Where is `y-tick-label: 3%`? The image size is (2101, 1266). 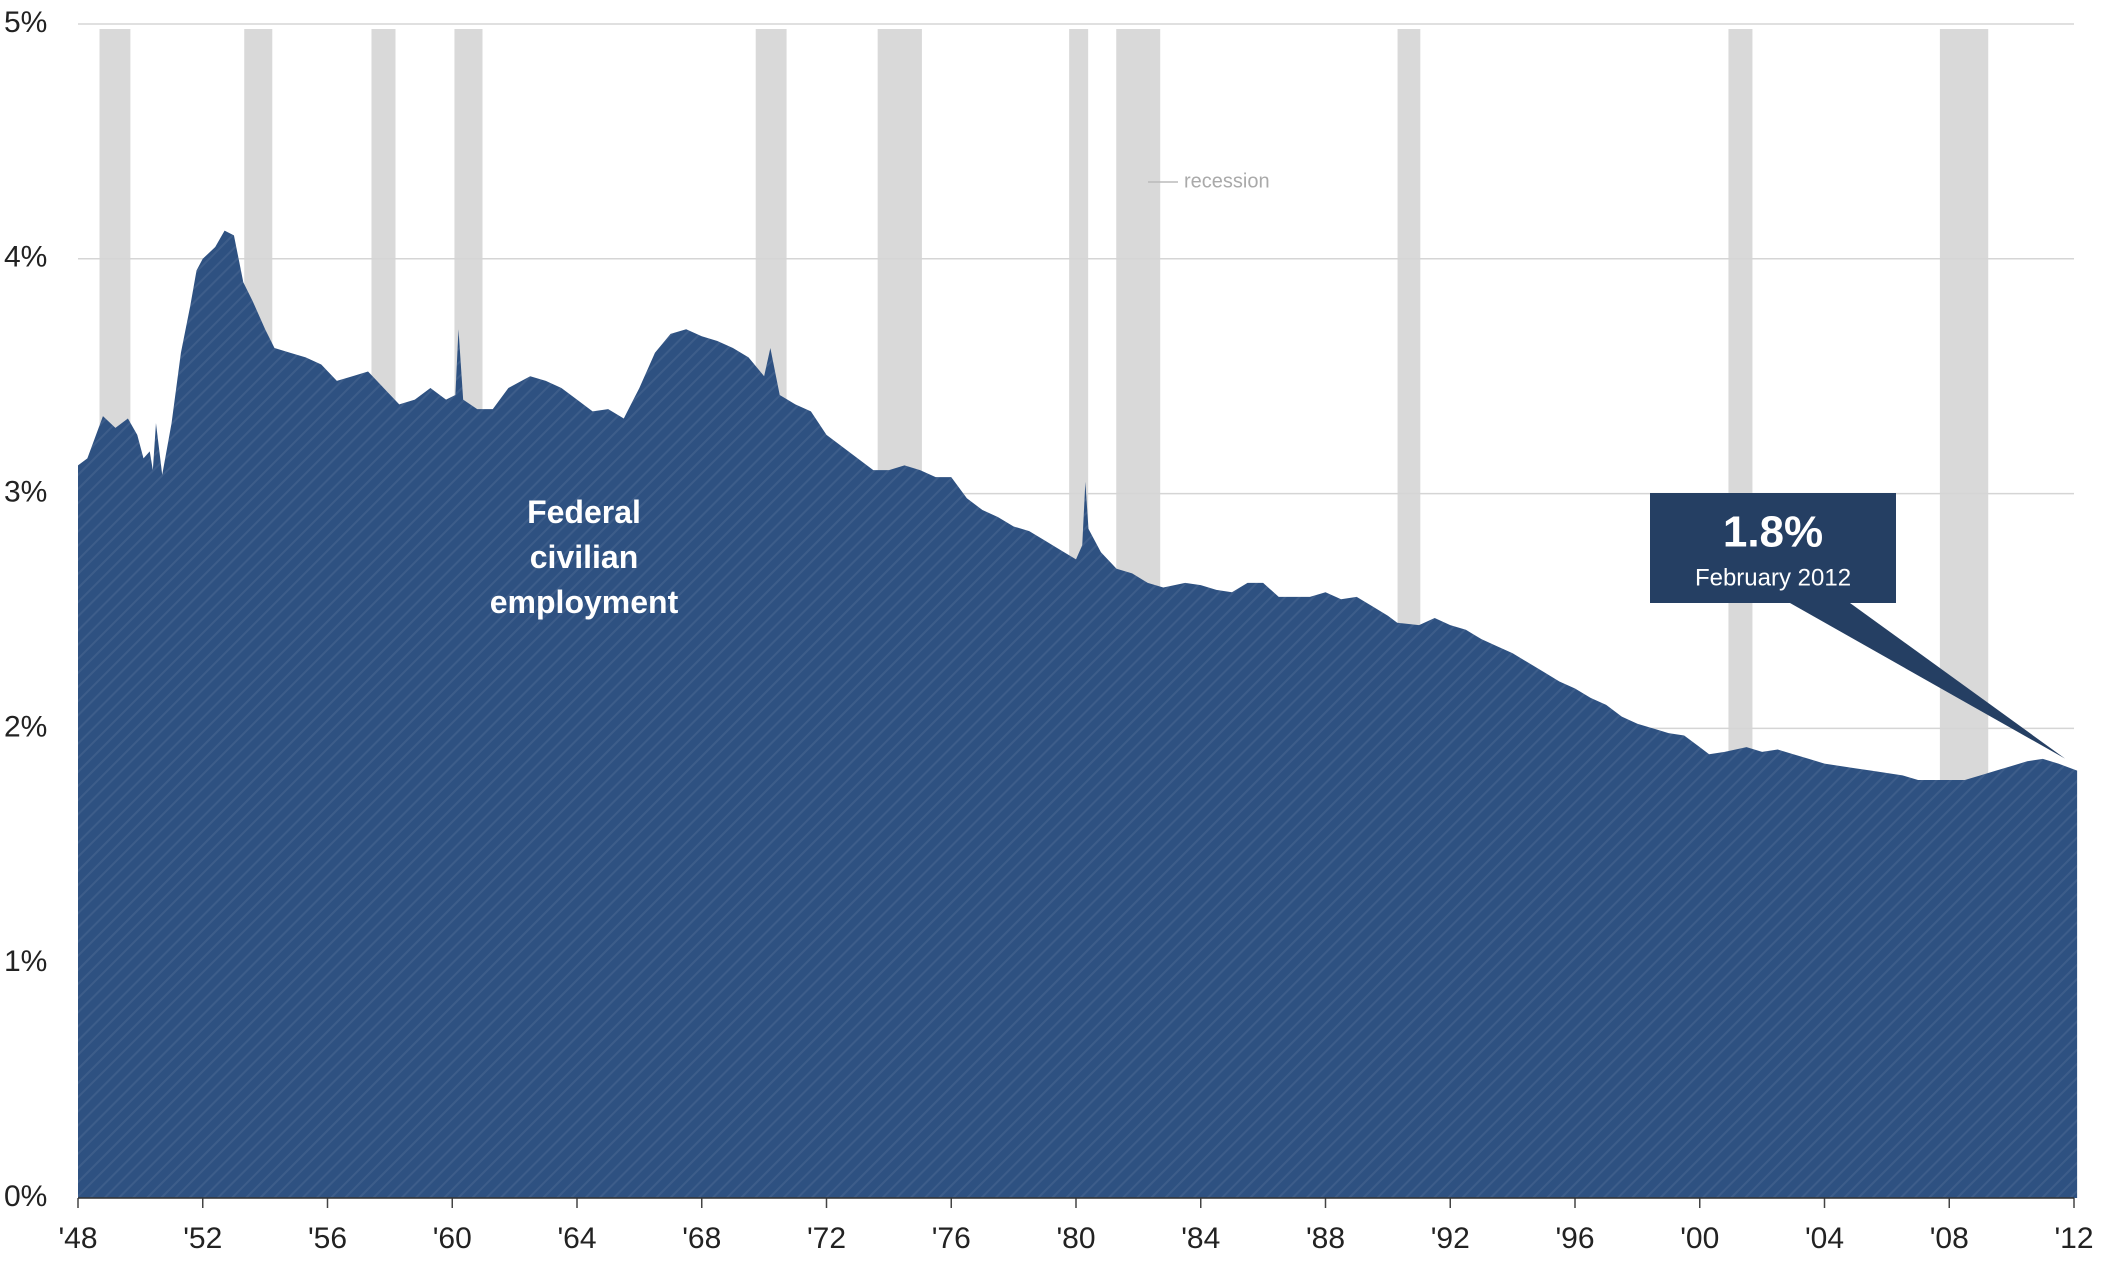
y-tick-label: 3% is located at coordinates (25, 492).